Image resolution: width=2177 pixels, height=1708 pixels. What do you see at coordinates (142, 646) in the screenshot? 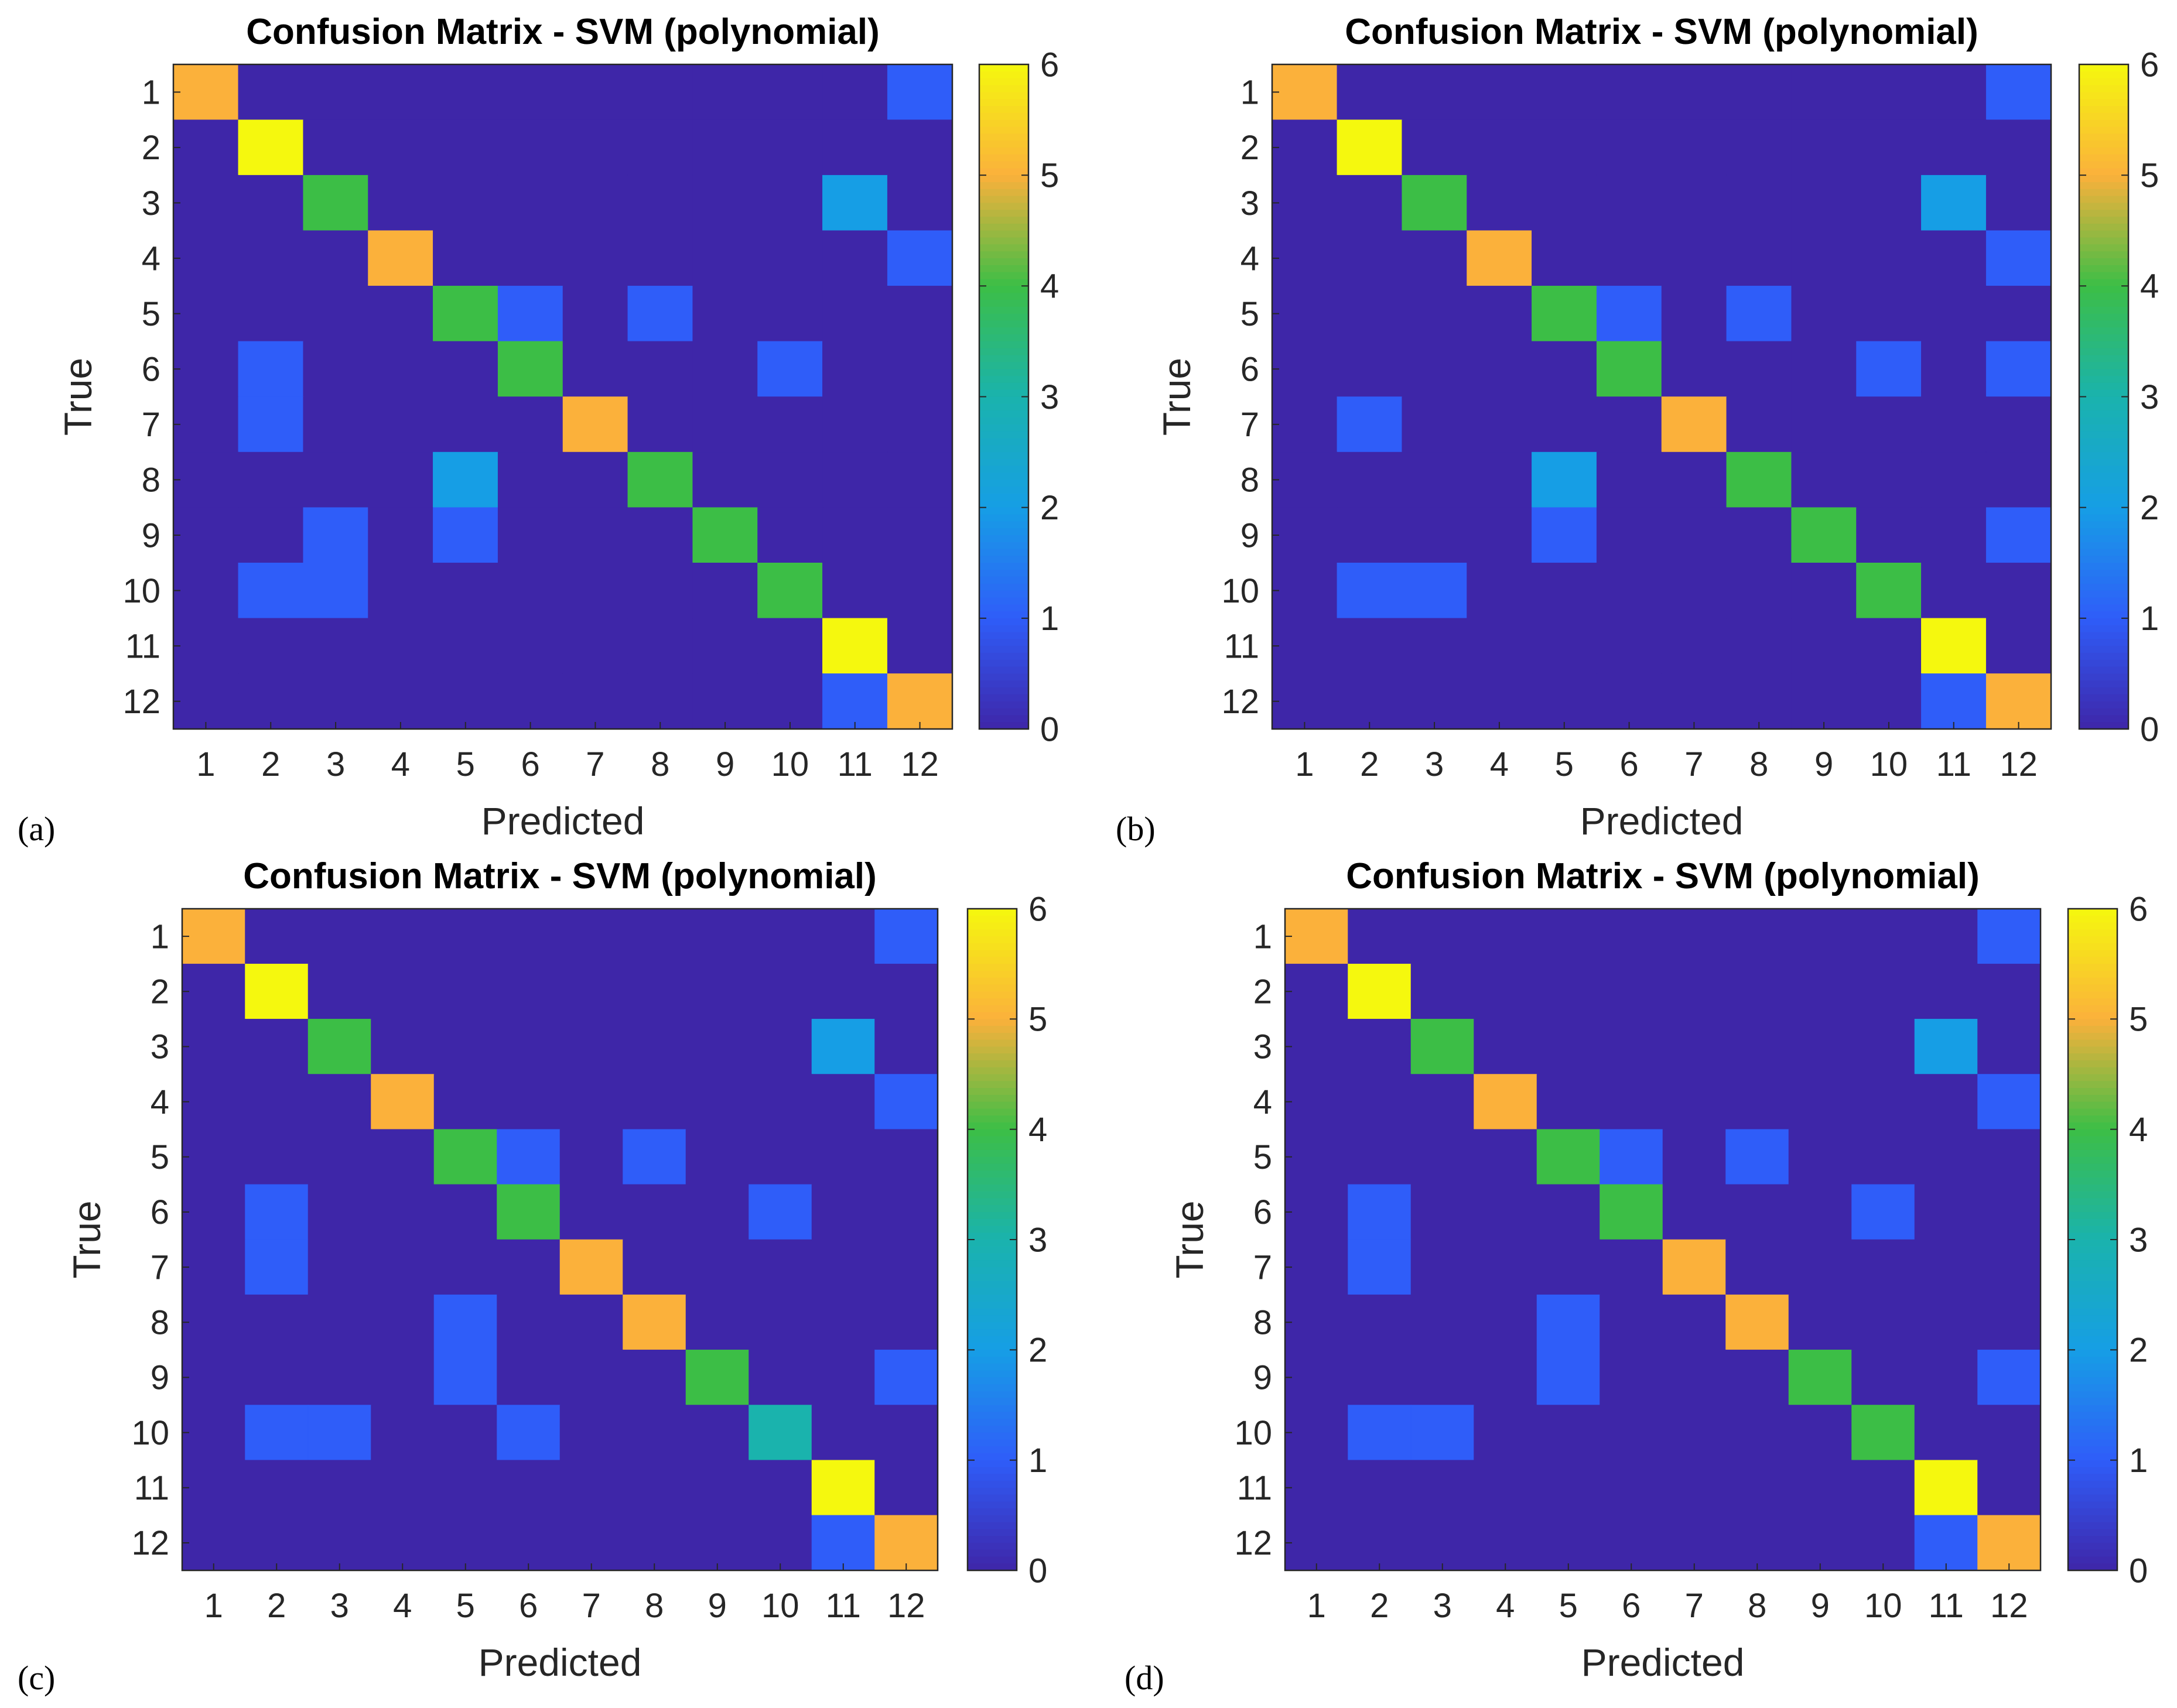
I see `y-tick-label: 11` at bounding box center [142, 646].